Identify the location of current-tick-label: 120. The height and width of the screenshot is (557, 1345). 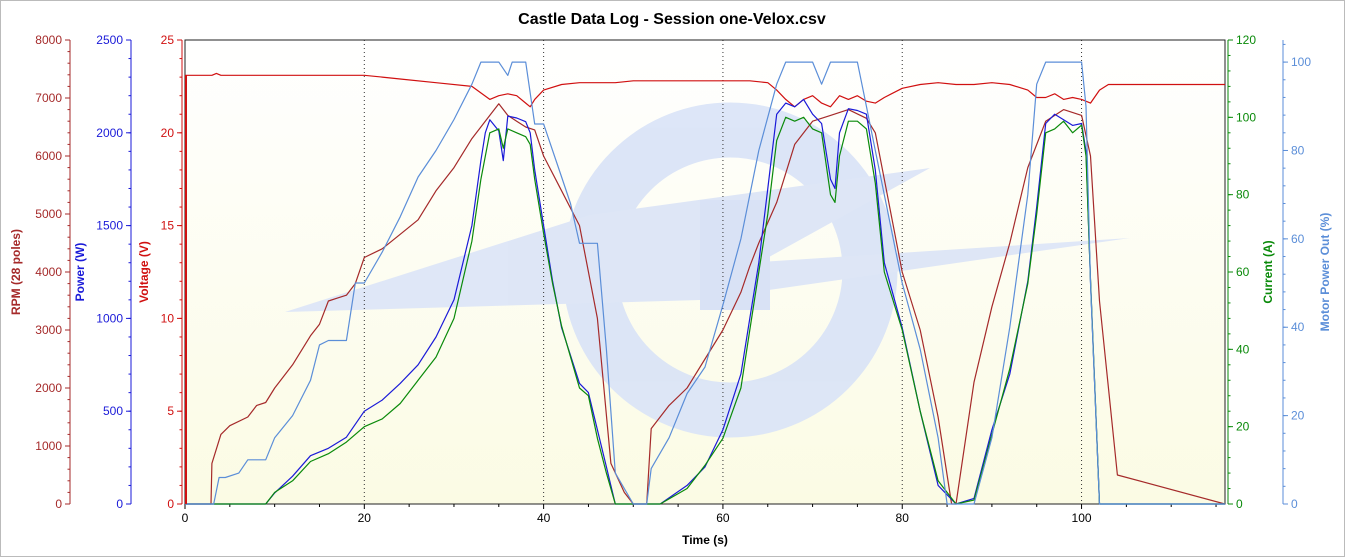
(1246, 40).